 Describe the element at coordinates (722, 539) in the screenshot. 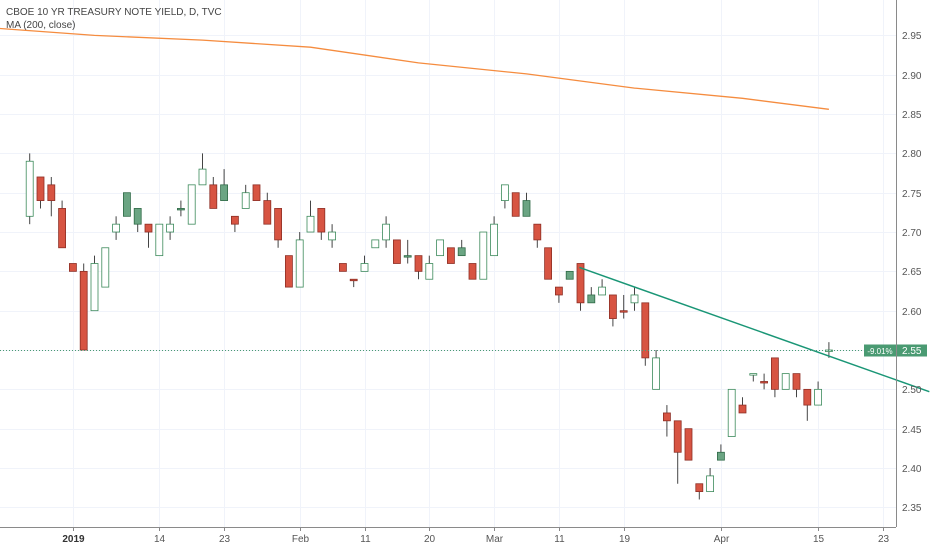

I see `x-tick-label: Apr` at that location.